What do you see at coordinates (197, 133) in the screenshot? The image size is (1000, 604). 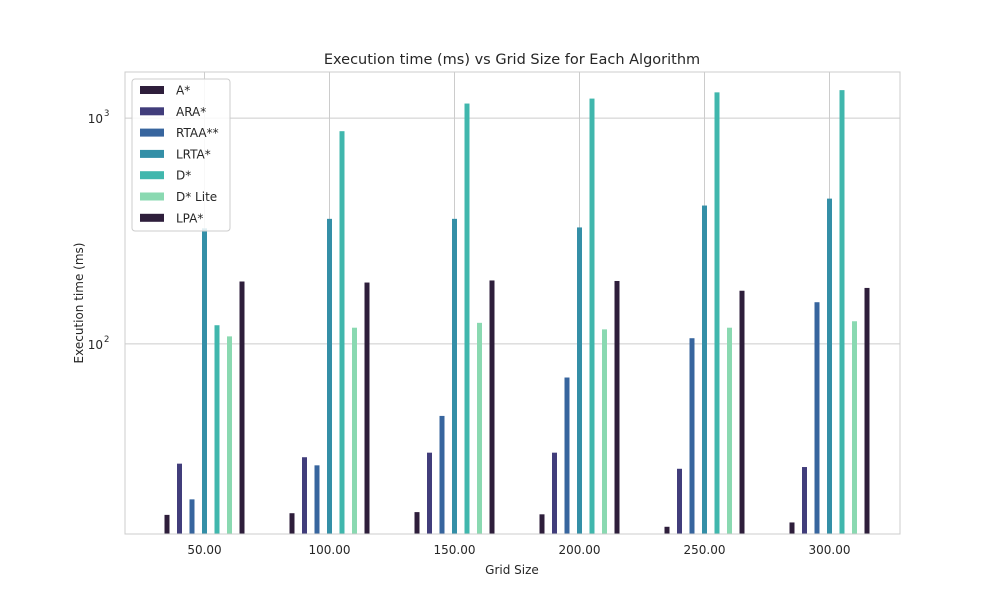 I see `legend-label: RTAA**` at bounding box center [197, 133].